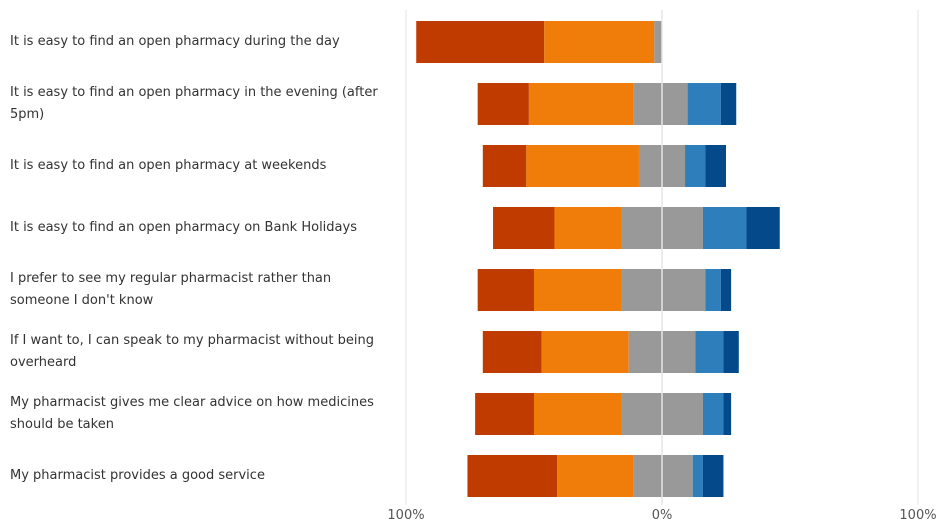  What do you see at coordinates (406, 515) in the screenshot?
I see `x-tick-label-0: 100%` at bounding box center [406, 515].